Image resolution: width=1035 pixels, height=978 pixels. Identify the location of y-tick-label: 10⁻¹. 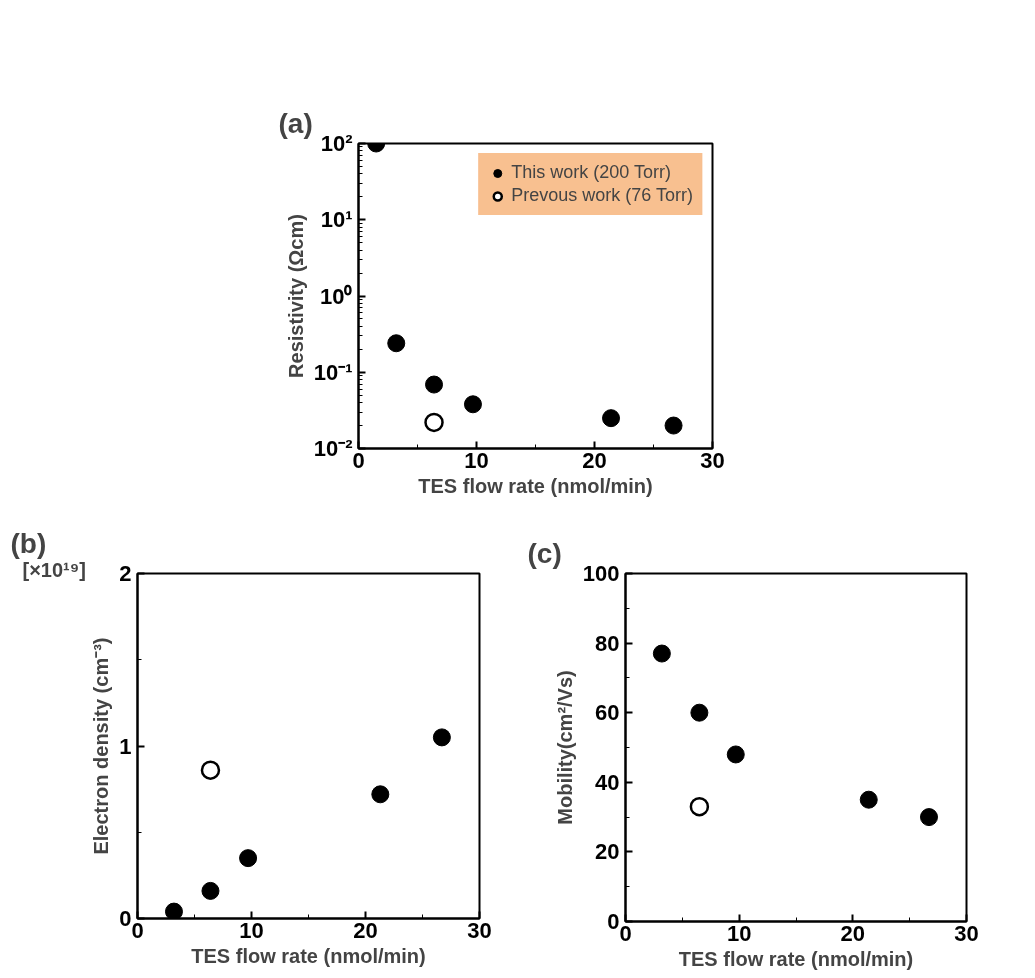
(333, 372).